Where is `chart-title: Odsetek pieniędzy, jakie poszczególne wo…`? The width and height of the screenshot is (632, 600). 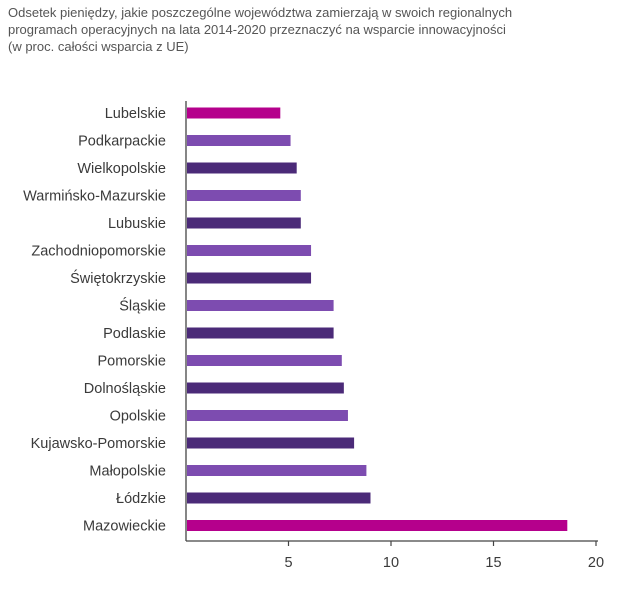 chart-title: Odsetek pieniędzy, jakie poszczególne wo… is located at coordinates (308, 29).